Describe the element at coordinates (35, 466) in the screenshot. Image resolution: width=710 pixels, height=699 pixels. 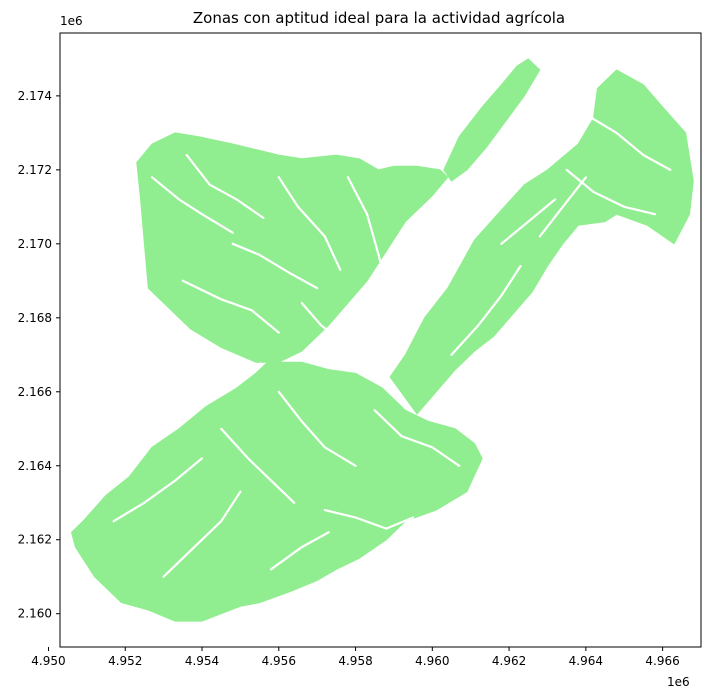
I see `y-tick-label: 2.164` at that location.